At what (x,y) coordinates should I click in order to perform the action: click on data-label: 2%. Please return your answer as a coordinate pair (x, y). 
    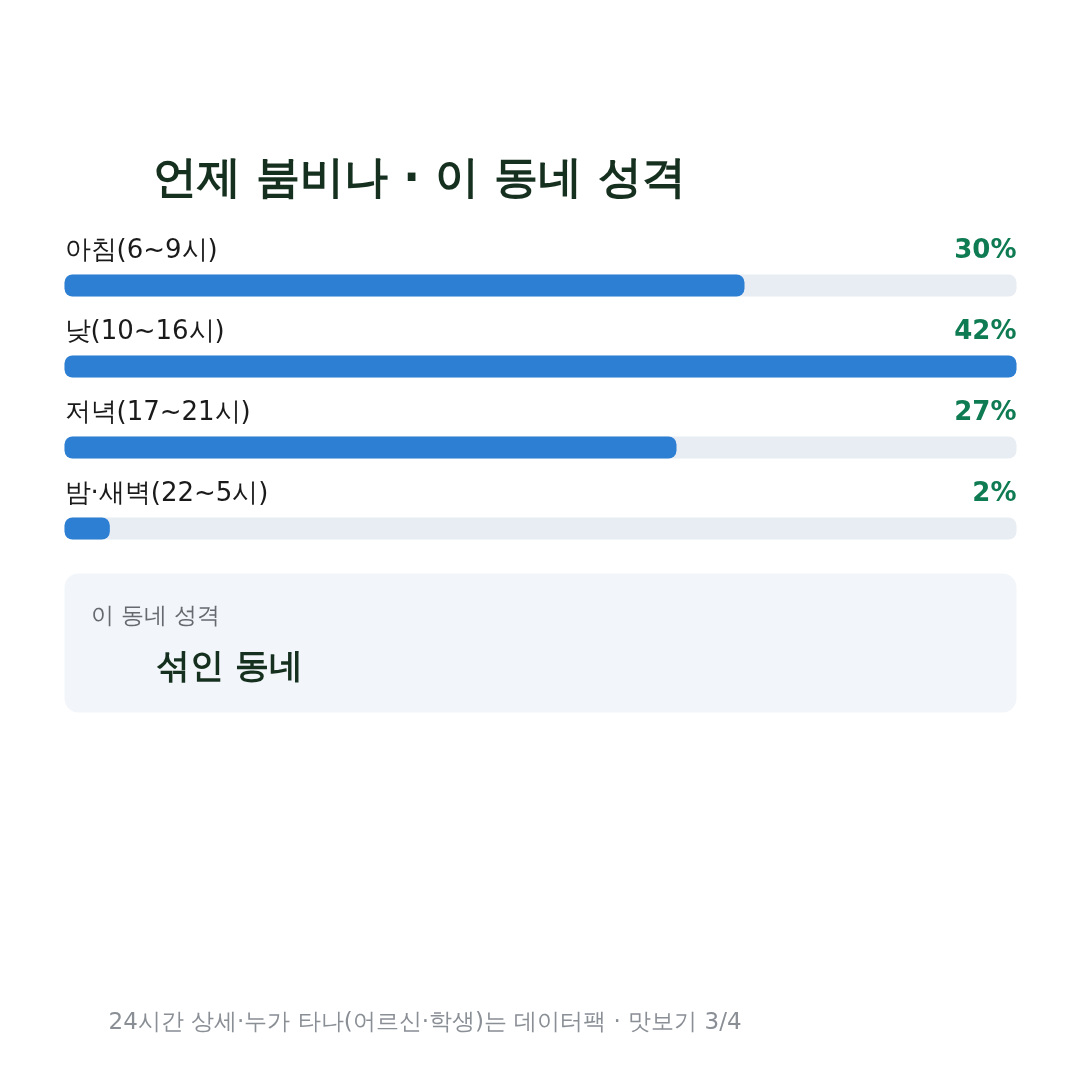
    Looking at the image, I should click on (994, 491).